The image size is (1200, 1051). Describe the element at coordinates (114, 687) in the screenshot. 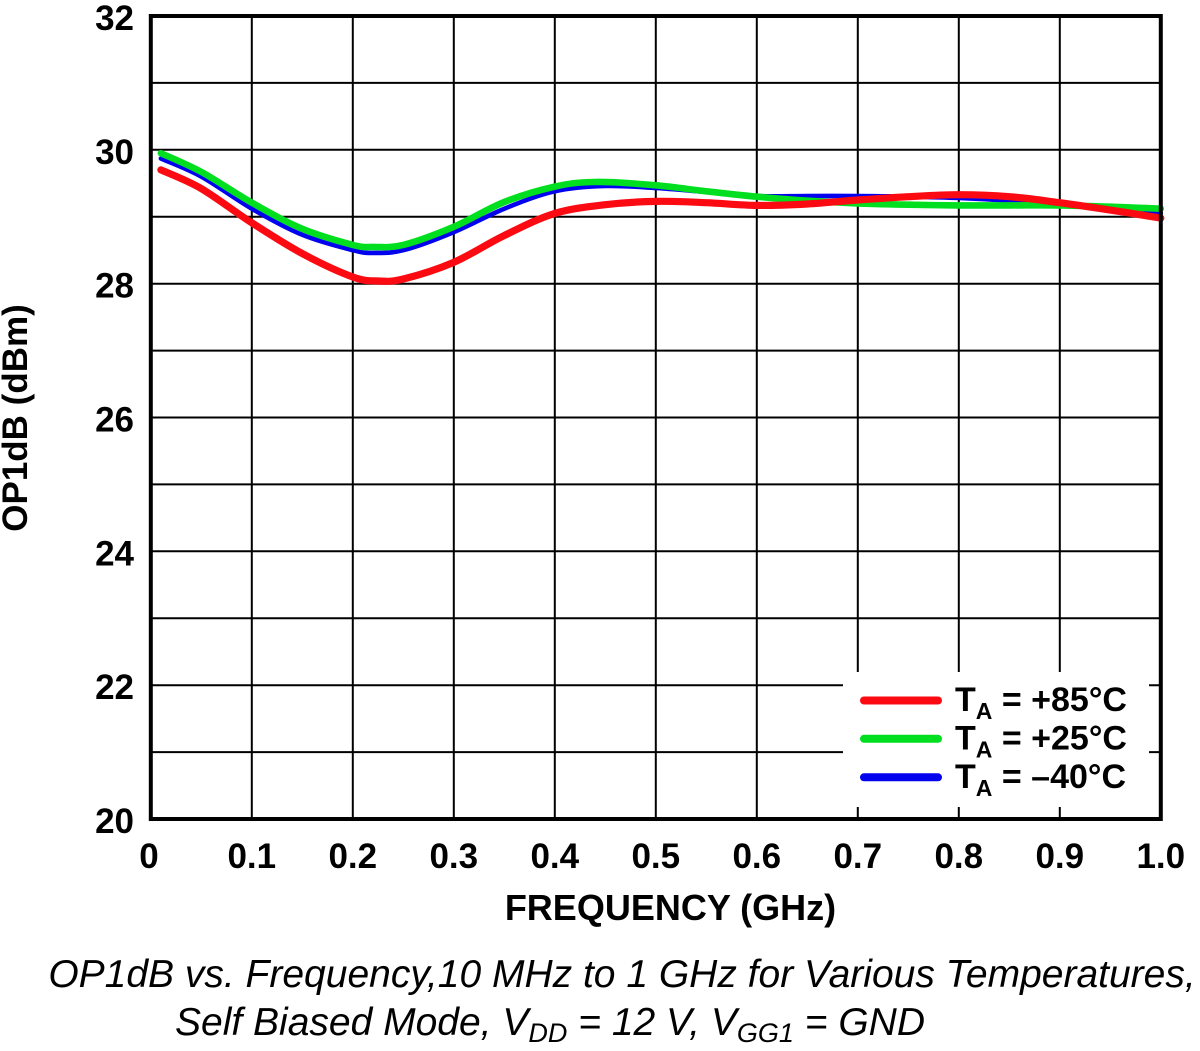

I see `svg-text: 22` at that location.